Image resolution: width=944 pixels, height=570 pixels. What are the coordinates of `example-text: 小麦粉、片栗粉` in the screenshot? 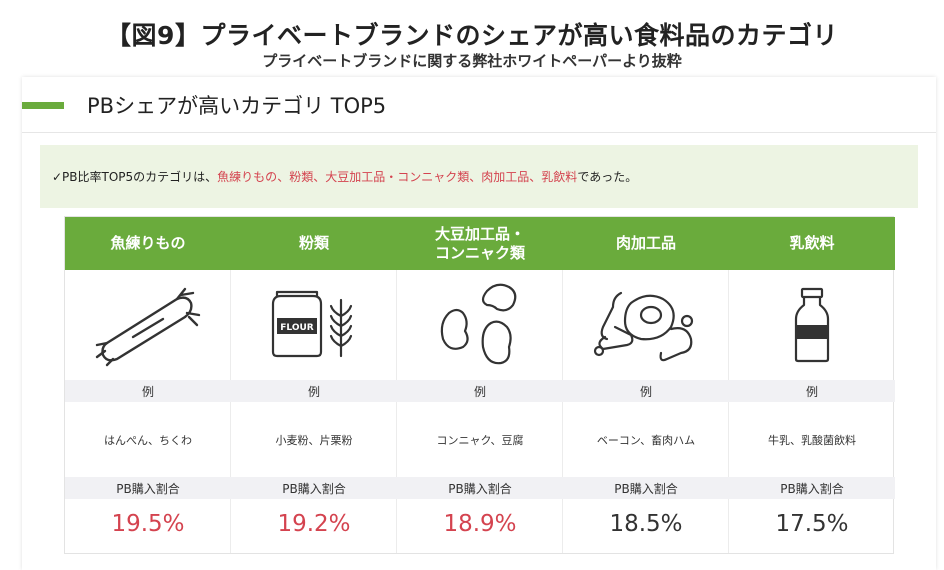 It's located at (314, 440).